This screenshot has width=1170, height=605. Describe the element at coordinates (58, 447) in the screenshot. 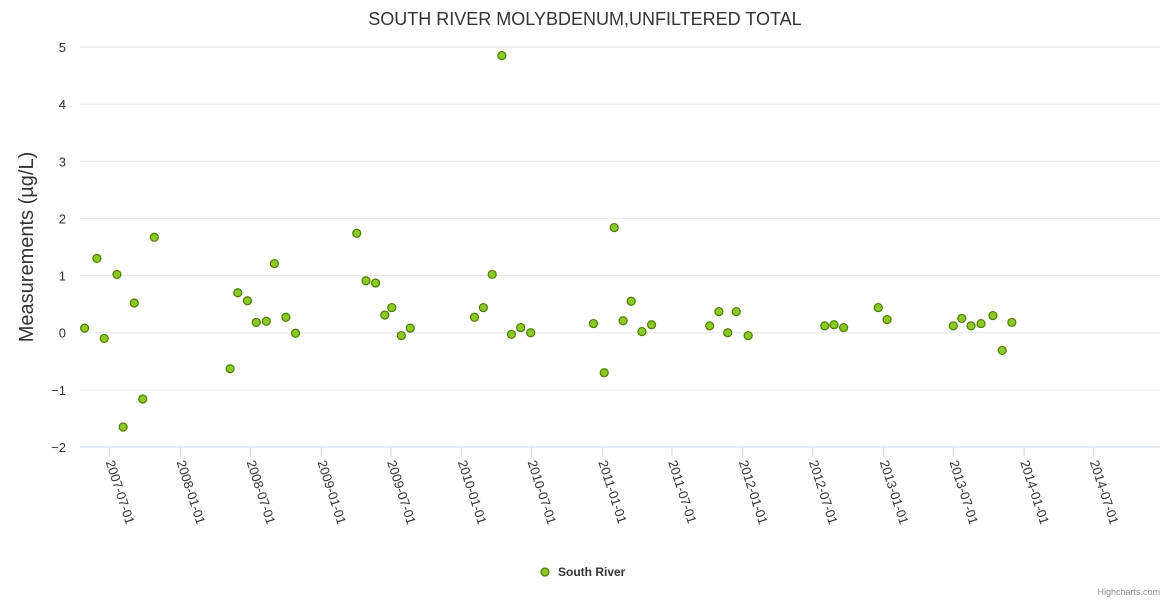

I see `y-tick-label: −2` at that location.